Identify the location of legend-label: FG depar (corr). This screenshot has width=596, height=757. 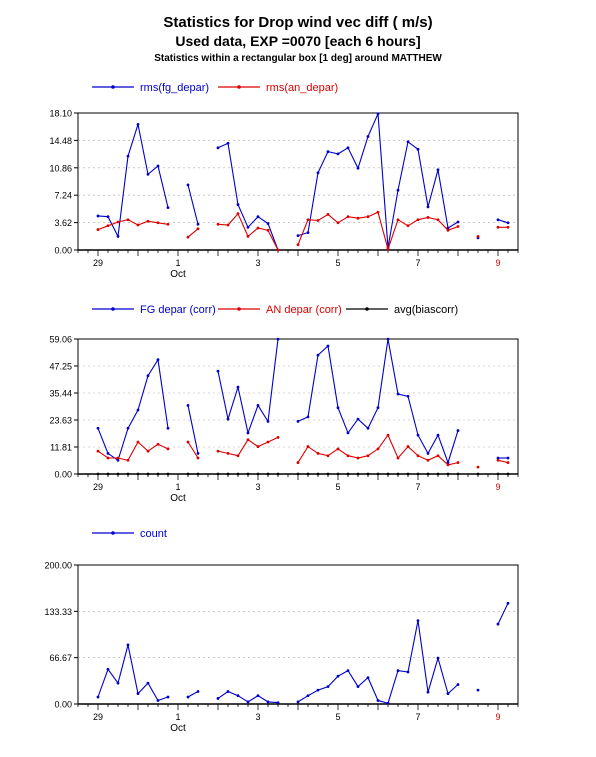
(178, 310).